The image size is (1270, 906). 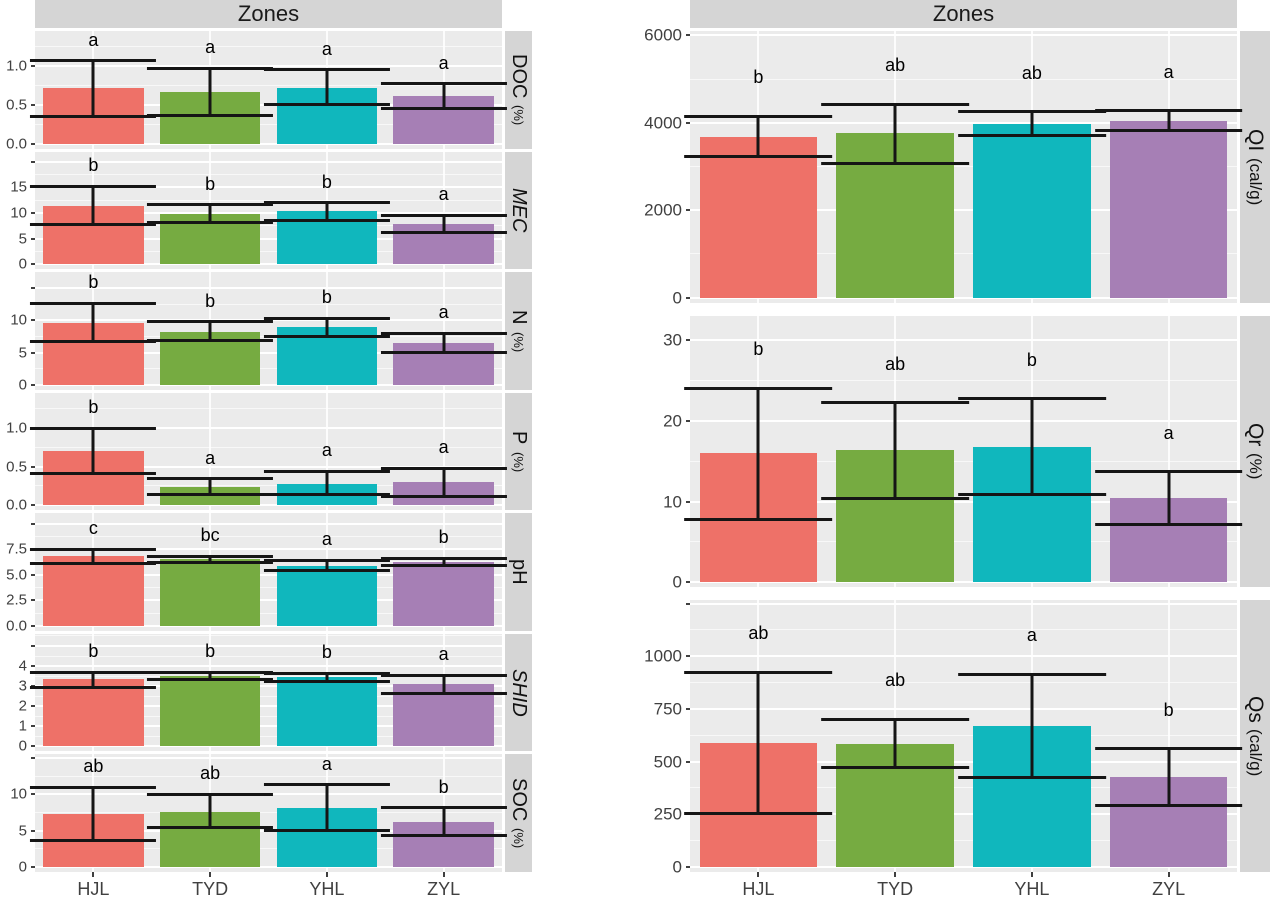 What do you see at coordinates (210, 711) in the screenshot?
I see `bar-shid-tyd` at bounding box center [210, 711].